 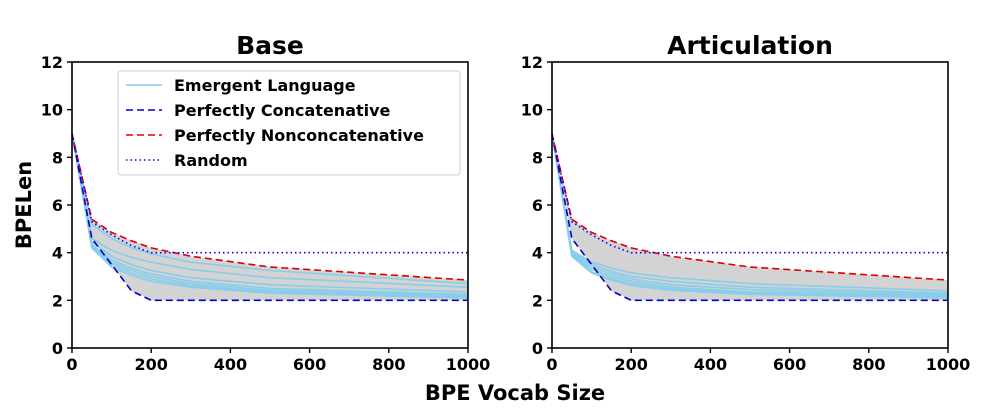 I want to click on chart-title: Articulation, so click(x=750, y=45).